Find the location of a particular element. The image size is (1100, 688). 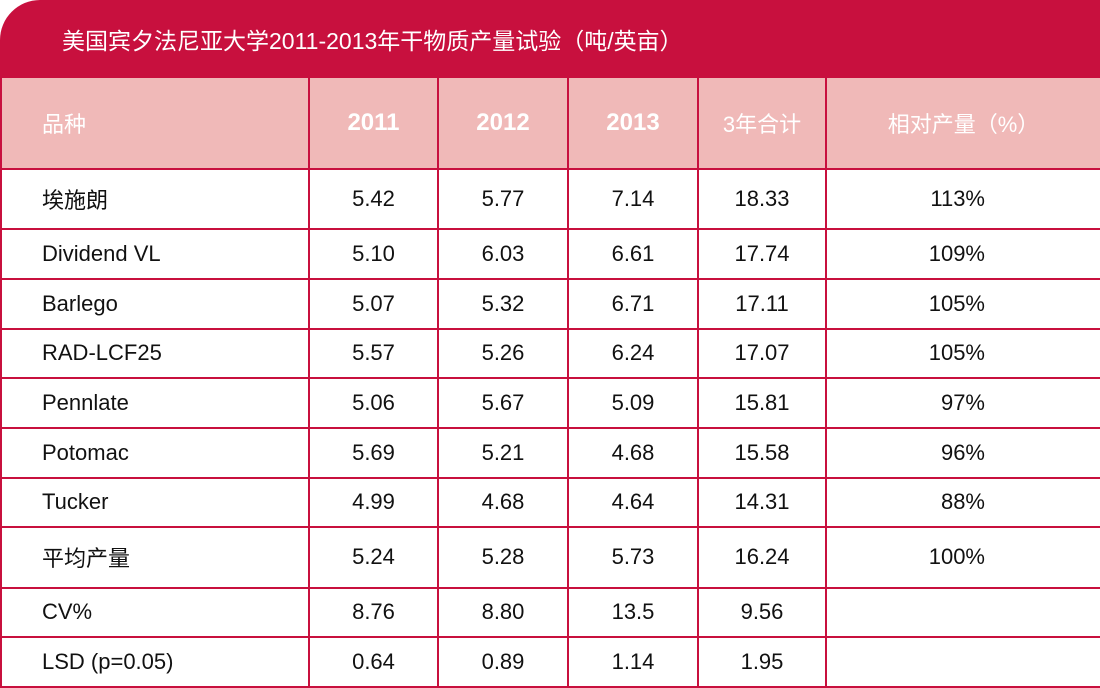

table-cell: 5.09 is located at coordinates (633, 403).